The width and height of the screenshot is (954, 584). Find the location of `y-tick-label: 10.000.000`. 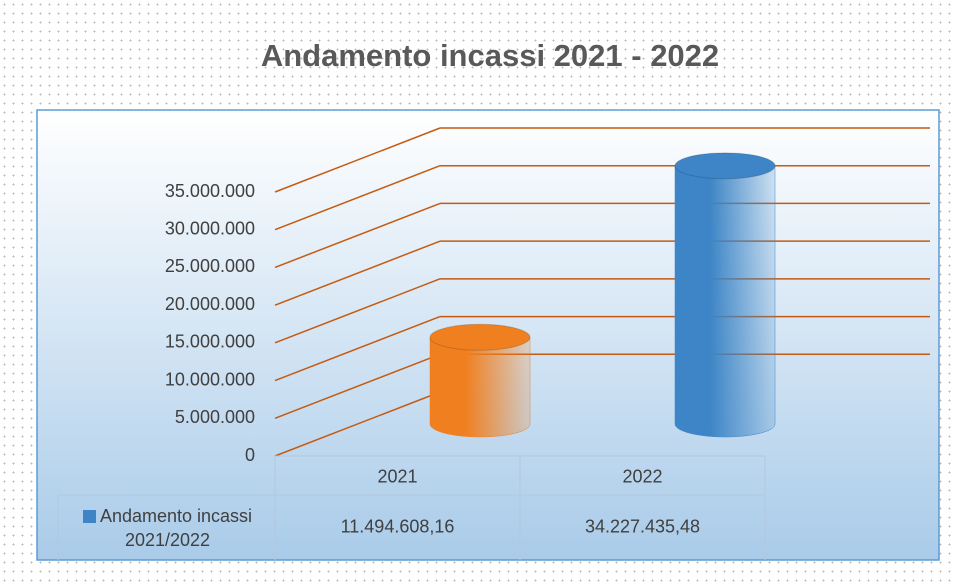

y-tick-label: 10.000.000 is located at coordinates (210, 379).